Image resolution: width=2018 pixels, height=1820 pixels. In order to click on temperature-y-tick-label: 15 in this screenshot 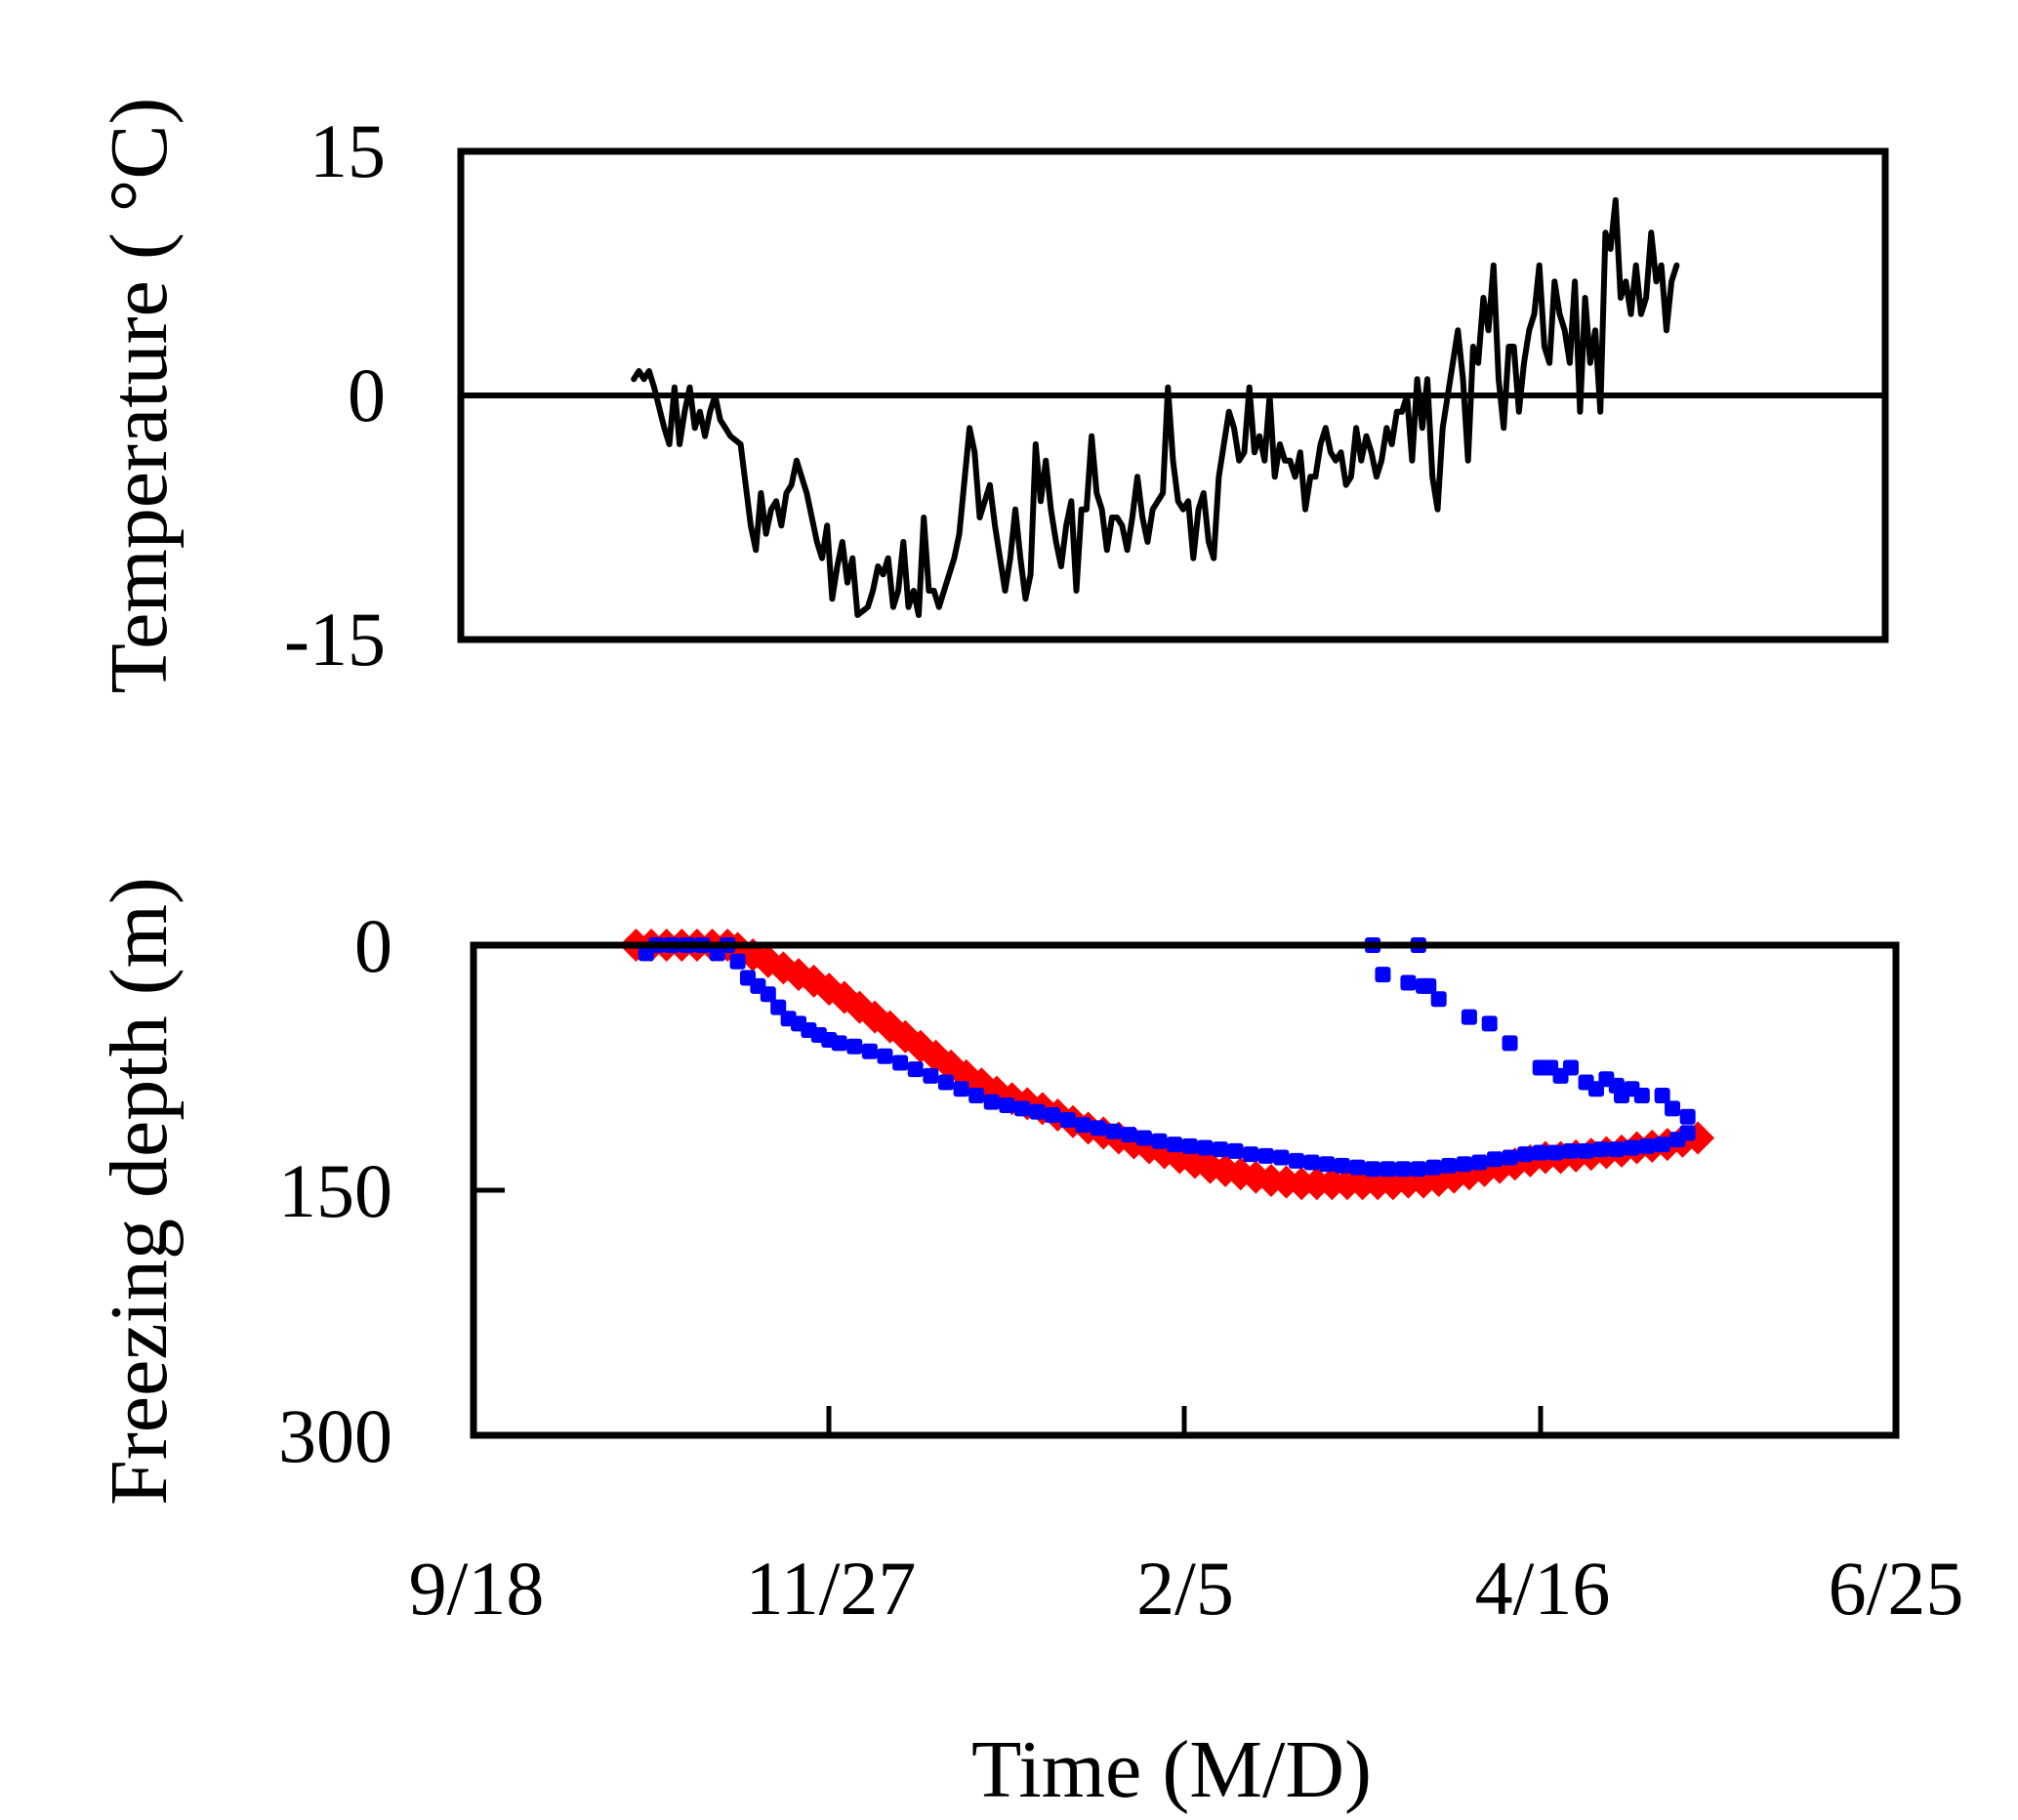, I will do `click(347, 150)`.